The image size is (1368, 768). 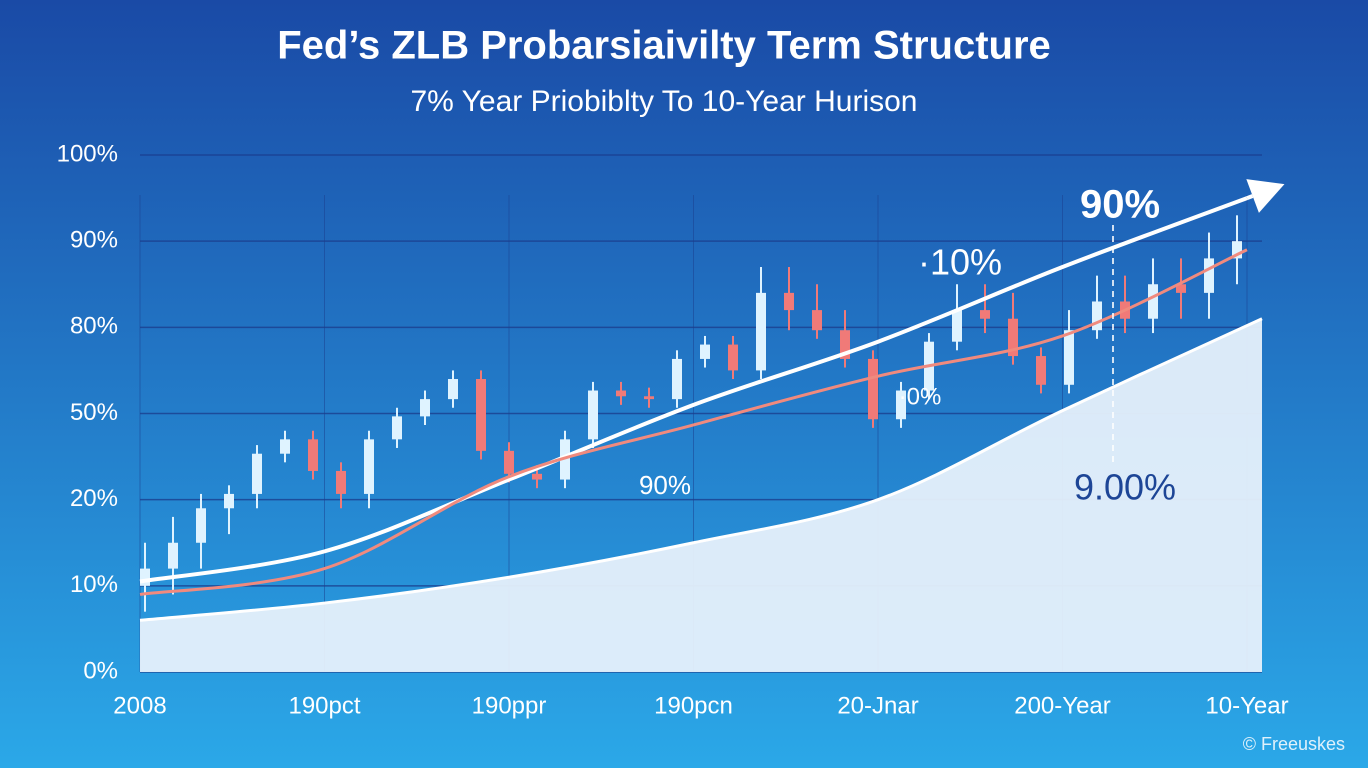 What do you see at coordinates (1294, 744) in the screenshot?
I see `footer: © Freeuskes` at bounding box center [1294, 744].